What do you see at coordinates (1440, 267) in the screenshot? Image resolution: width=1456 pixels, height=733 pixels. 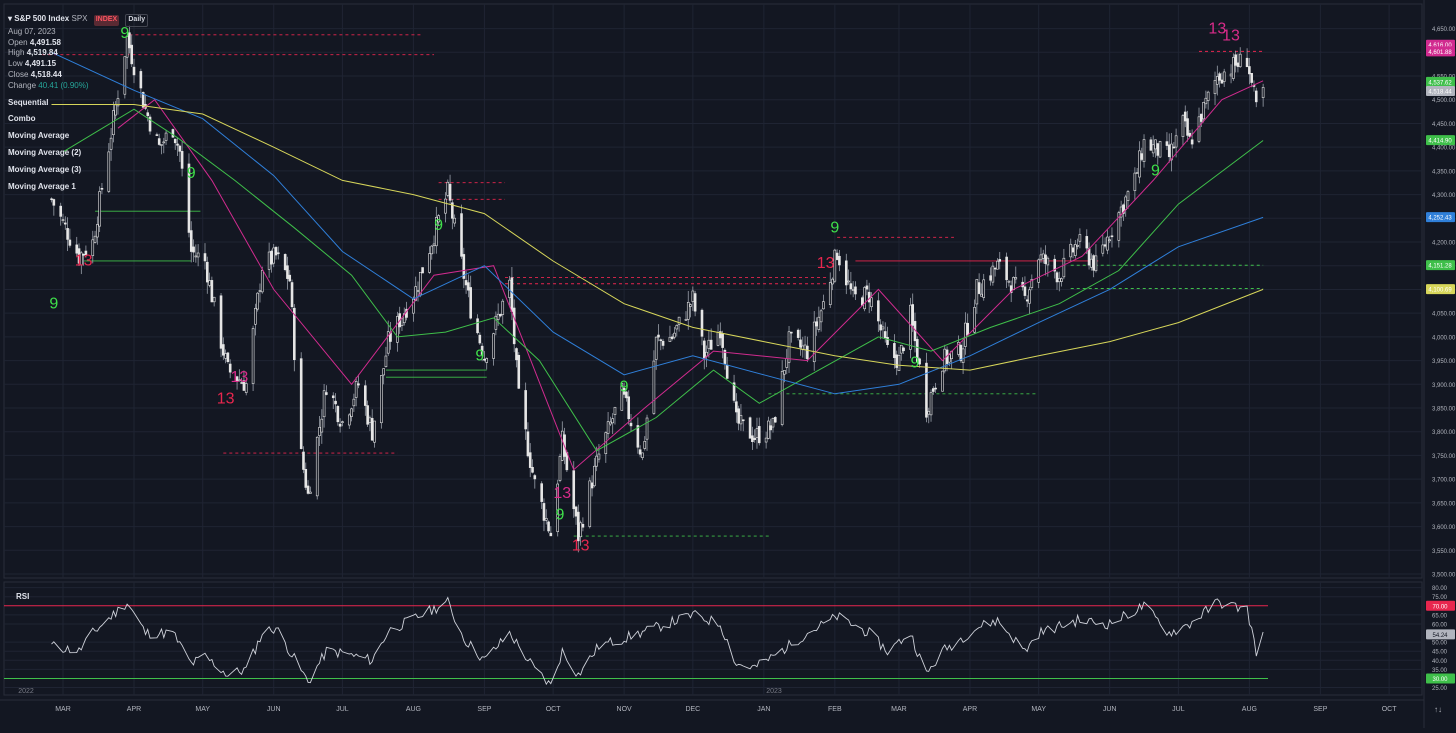 I see `price-scale-tag-label: 4,151.28` at bounding box center [1440, 267].